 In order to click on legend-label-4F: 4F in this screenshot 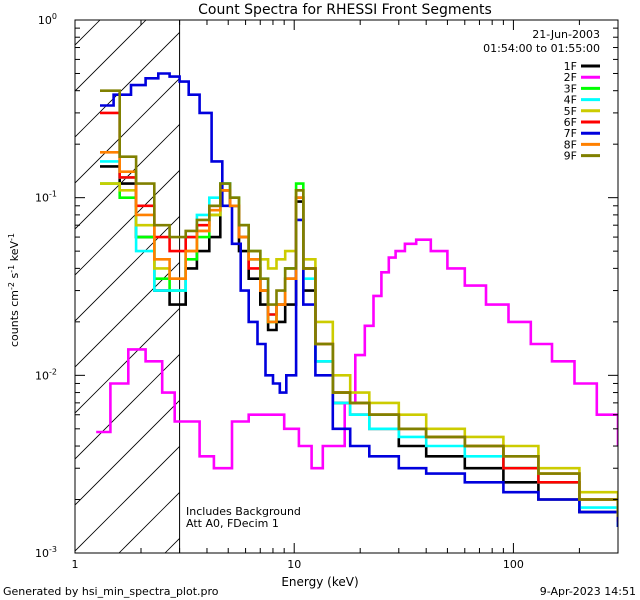, I will do `click(570, 100)`.